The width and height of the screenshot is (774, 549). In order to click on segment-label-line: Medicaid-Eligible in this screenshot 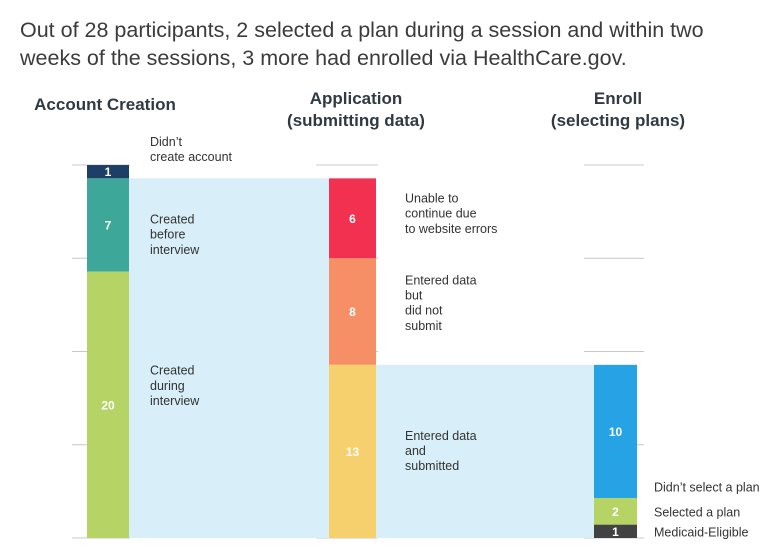, I will do `click(701, 532)`.